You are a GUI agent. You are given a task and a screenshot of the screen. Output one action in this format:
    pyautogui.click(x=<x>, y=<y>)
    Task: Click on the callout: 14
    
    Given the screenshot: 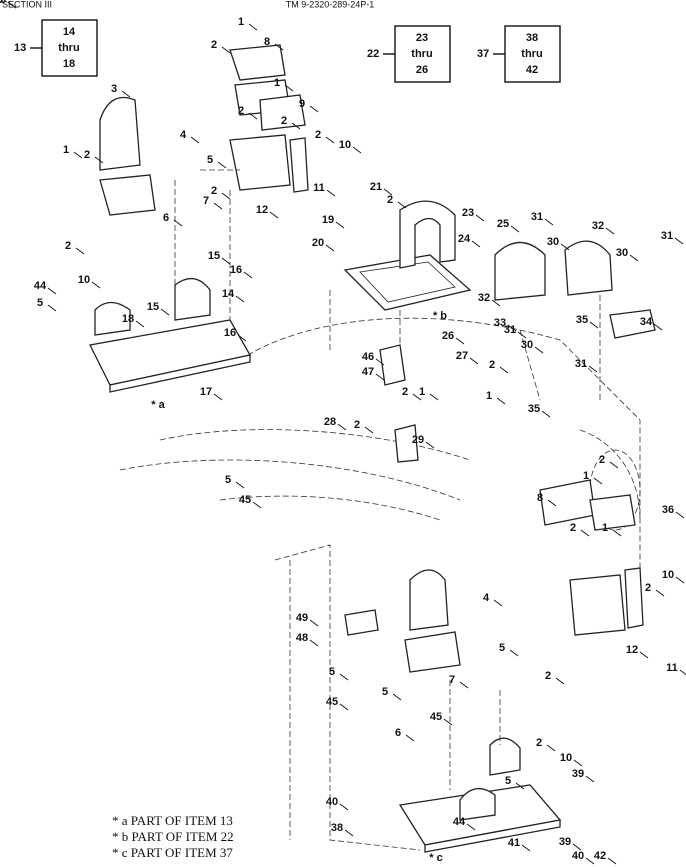 What is the action you would take?
    pyautogui.click(x=228, y=294)
    